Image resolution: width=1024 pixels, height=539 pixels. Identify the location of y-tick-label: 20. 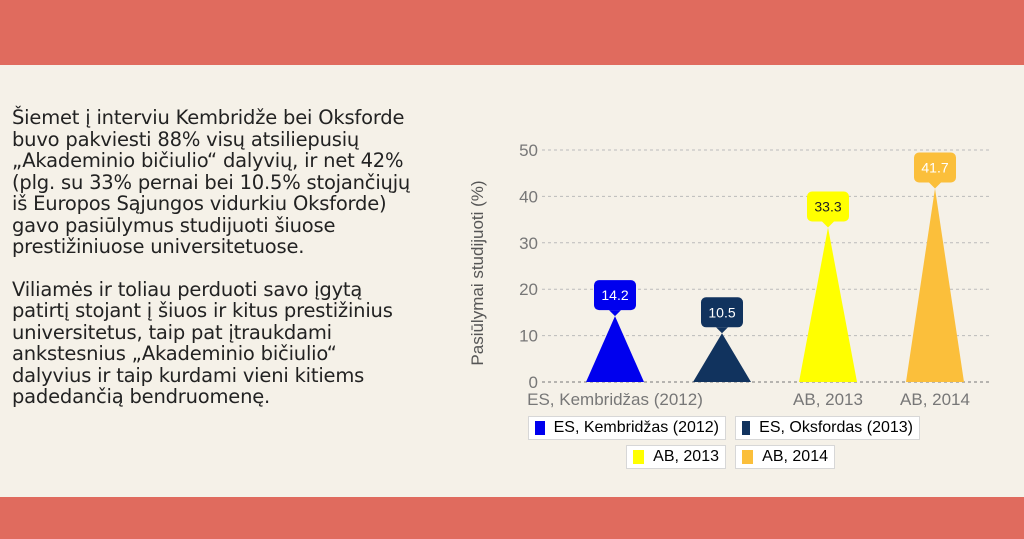
(528, 289).